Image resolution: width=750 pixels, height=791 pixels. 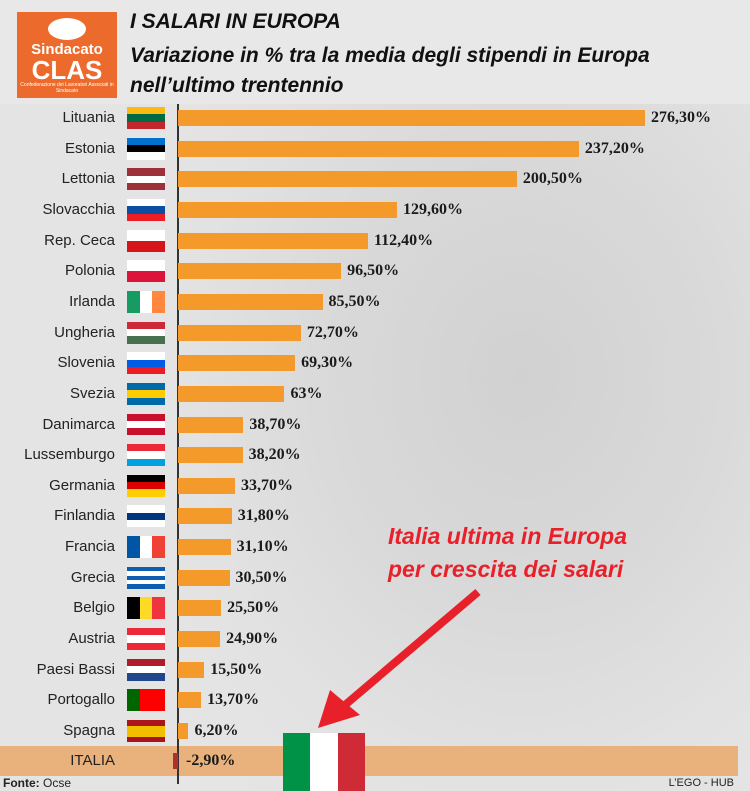 I want to click on value-label: 15,50%, so click(x=236, y=669).